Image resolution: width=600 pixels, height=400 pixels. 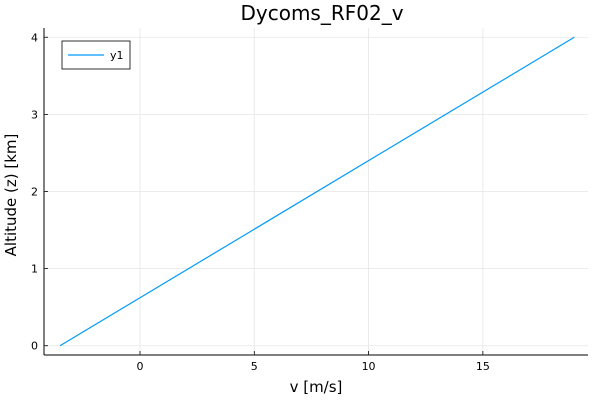 I want to click on y-tick-label: 1, so click(x=34, y=269).